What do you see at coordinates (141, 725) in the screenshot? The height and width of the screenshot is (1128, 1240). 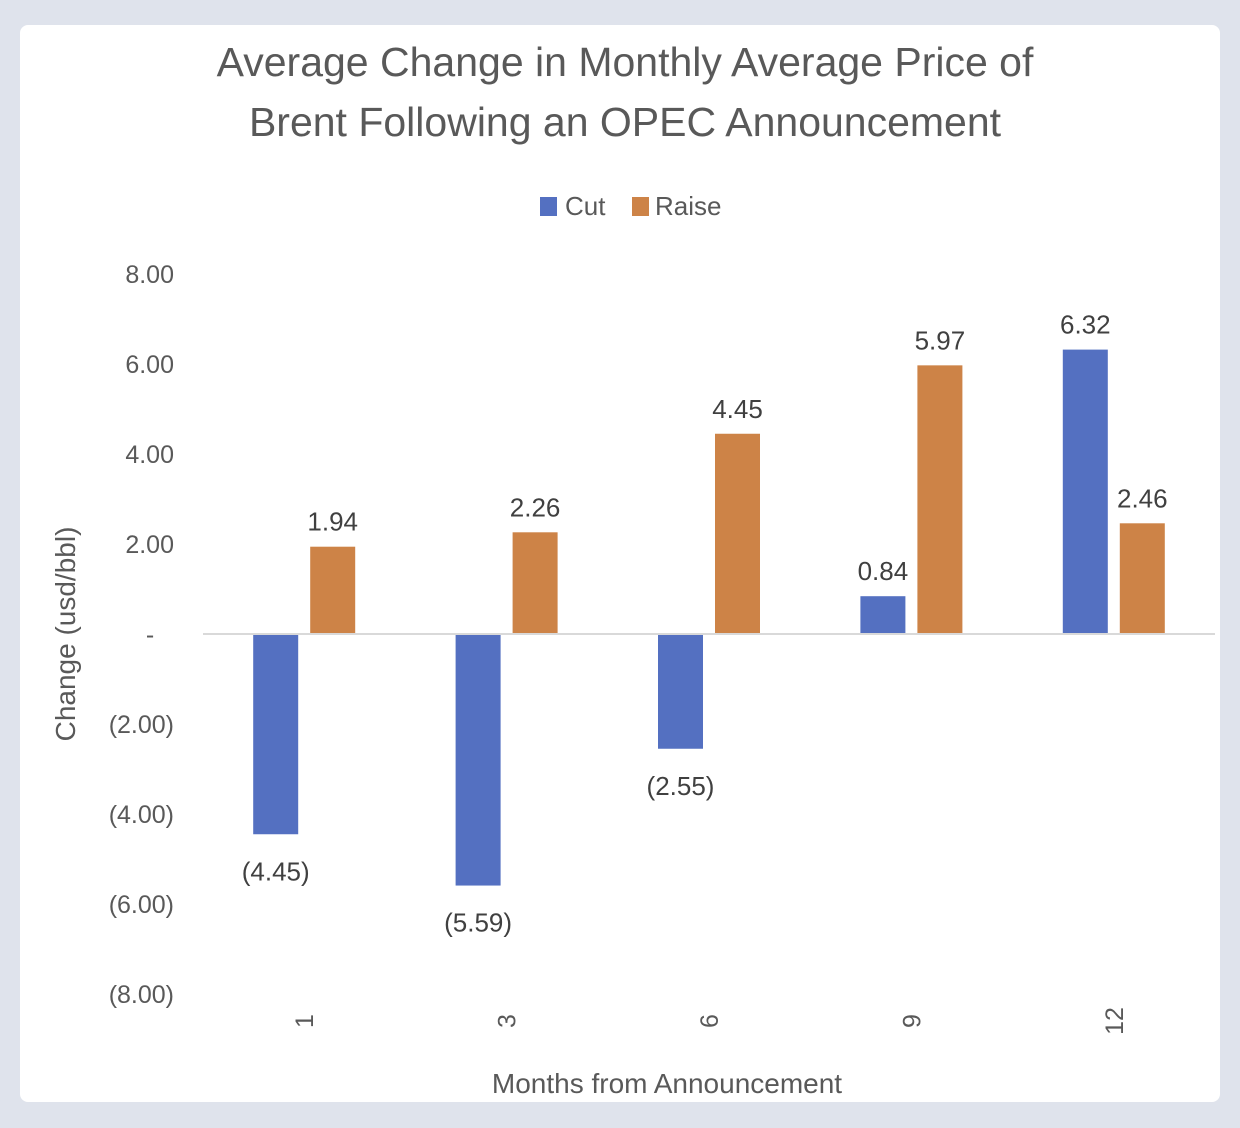 I see `y-tick-label: (2.00)` at bounding box center [141, 725].